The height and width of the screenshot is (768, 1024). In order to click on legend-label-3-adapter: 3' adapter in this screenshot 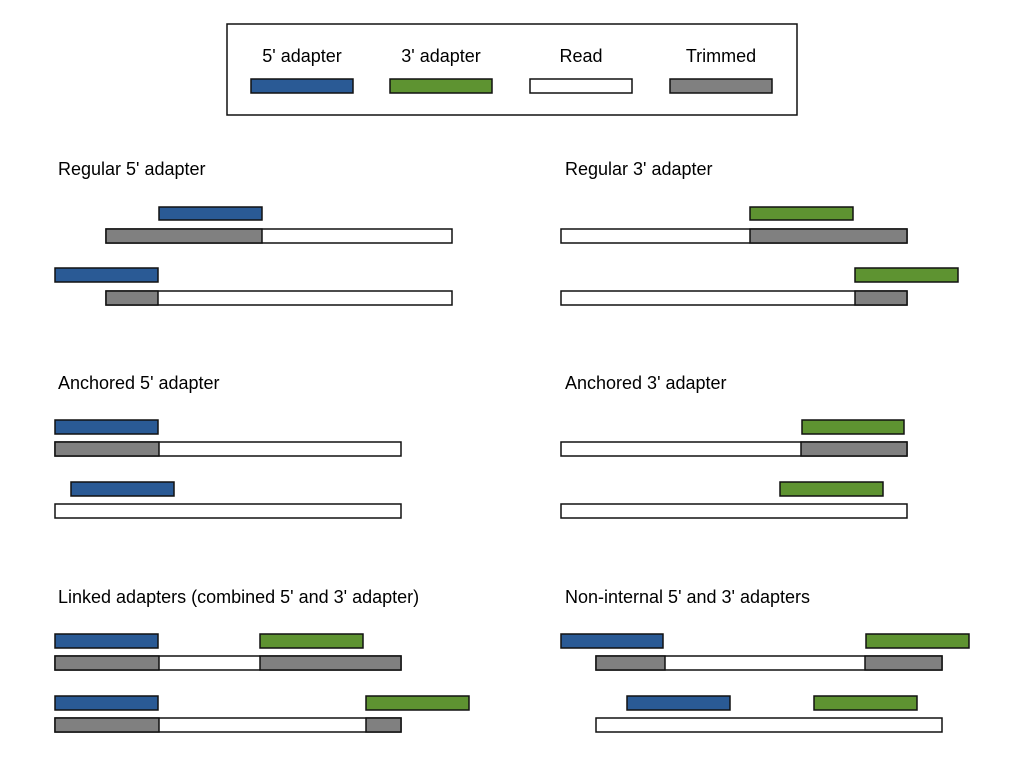, I will do `click(441, 56)`.